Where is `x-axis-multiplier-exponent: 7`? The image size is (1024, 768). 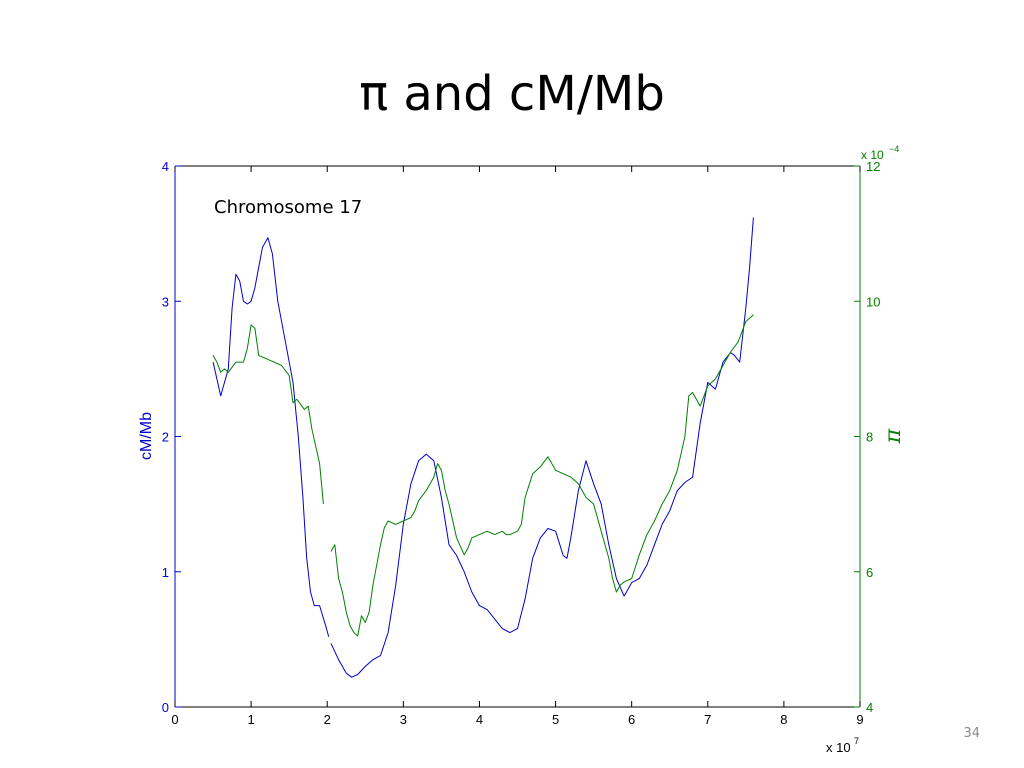 x-axis-multiplier-exponent: 7 is located at coordinates (856, 741).